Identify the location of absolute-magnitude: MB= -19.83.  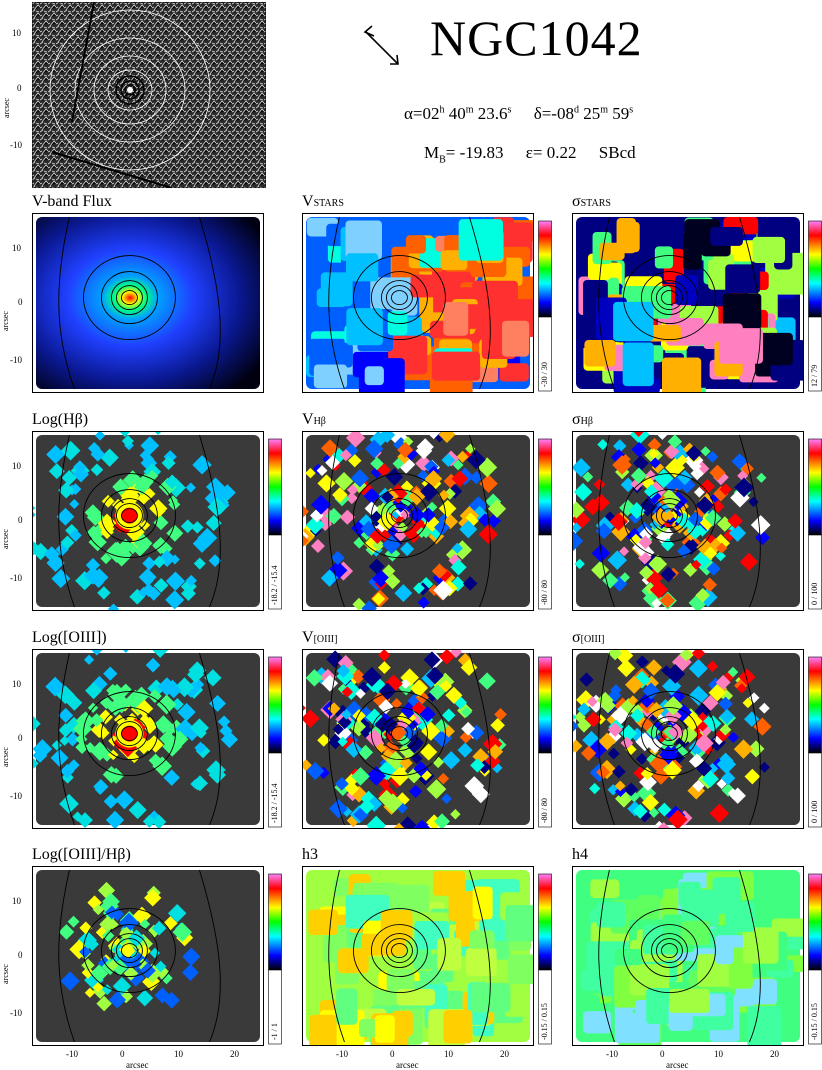
(464, 154).